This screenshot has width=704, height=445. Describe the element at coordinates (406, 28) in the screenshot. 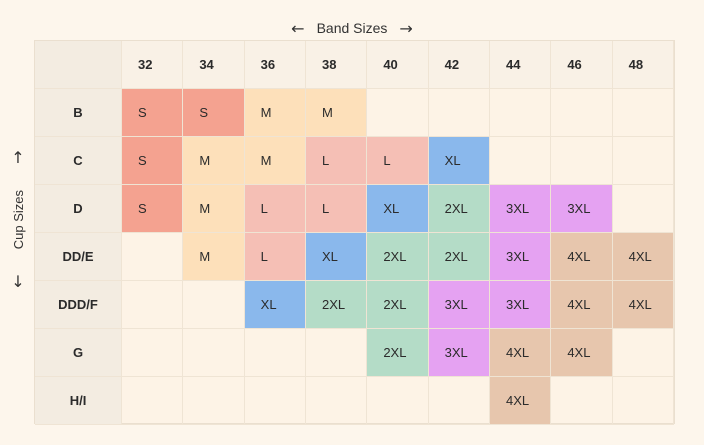

I see `arrow-right-icon: →` at that location.